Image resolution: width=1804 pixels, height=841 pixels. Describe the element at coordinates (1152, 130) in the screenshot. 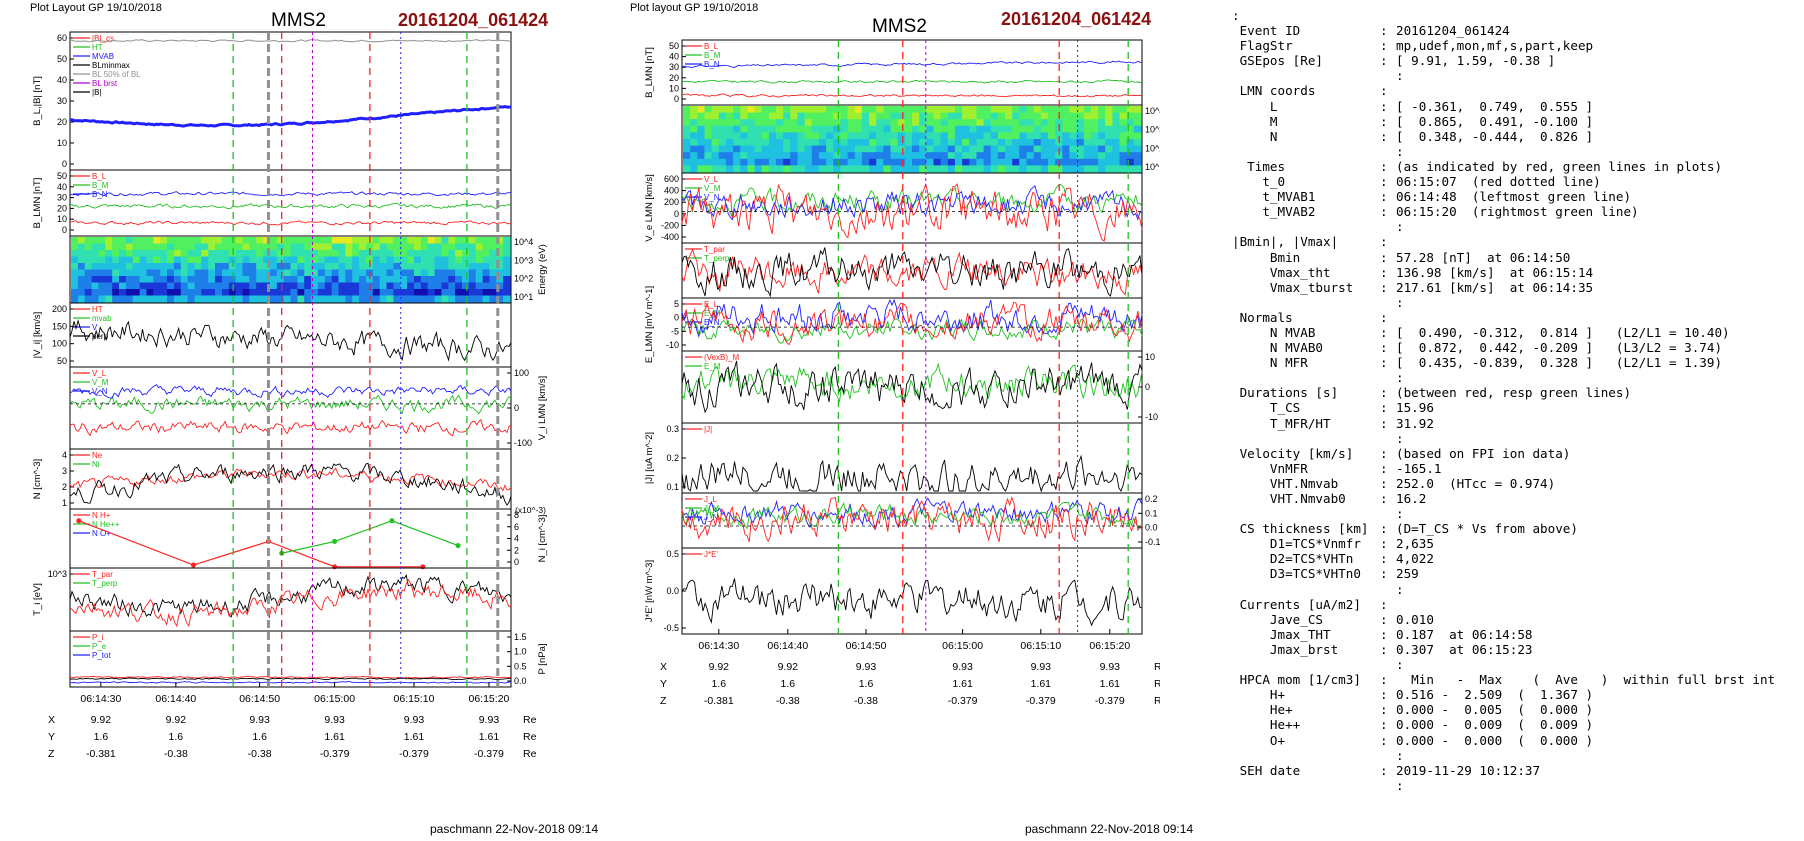

I see `y-tick-label: 10^3` at that location.